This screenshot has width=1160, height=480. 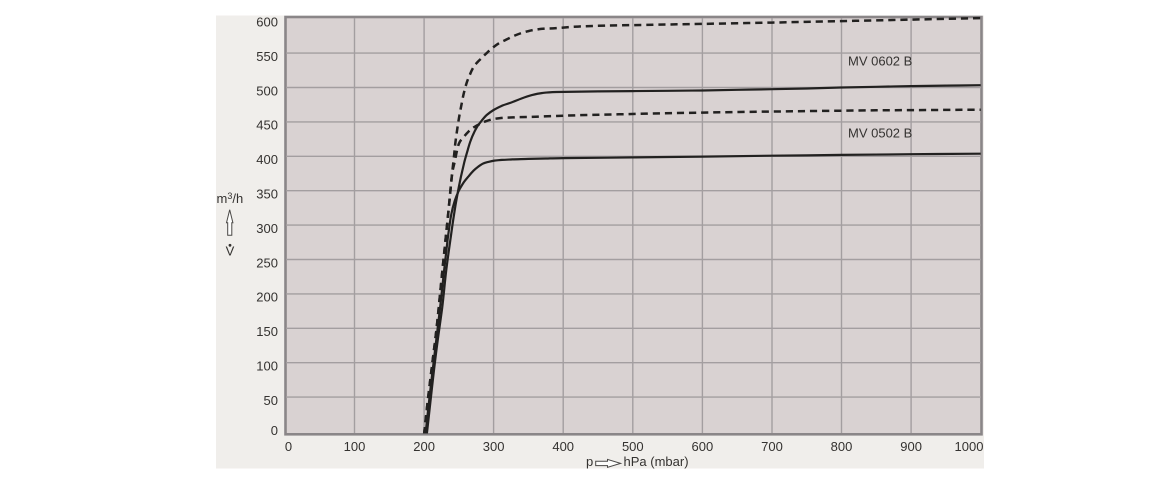 I want to click on svg-text: 900, so click(x=911, y=446).